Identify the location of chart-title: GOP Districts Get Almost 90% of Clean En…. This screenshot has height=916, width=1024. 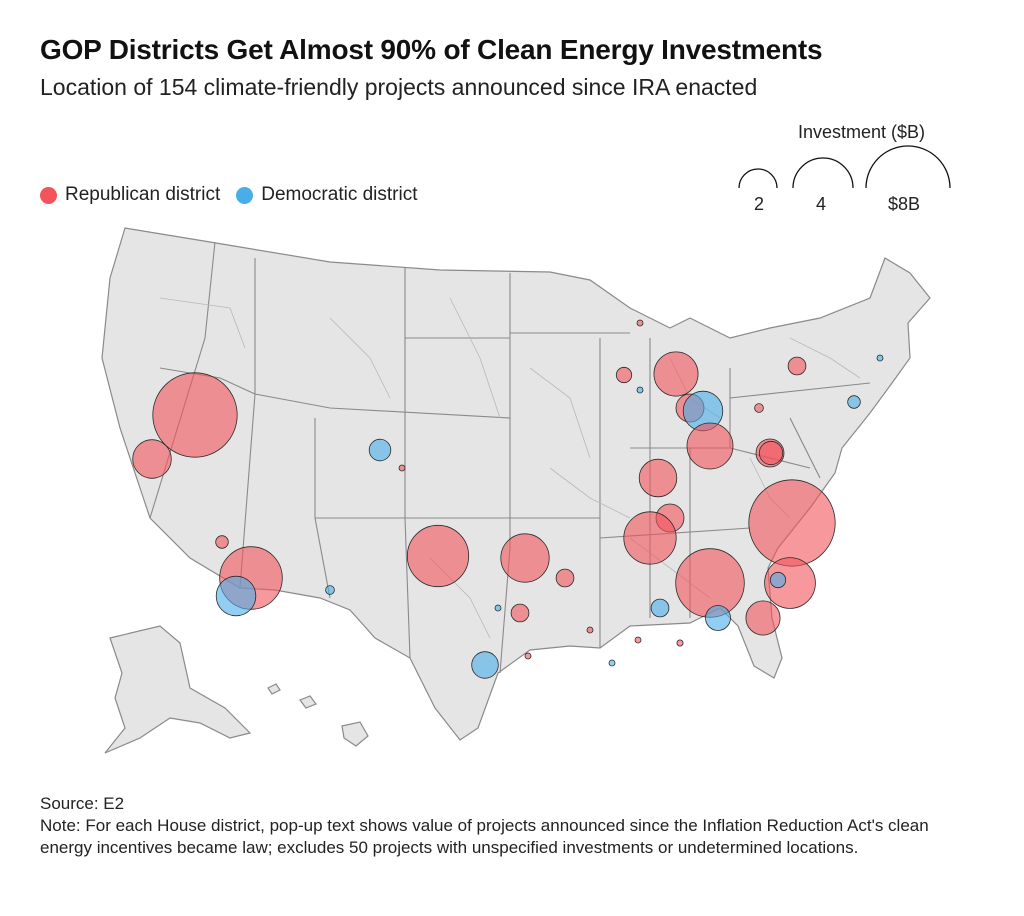
(431, 49).